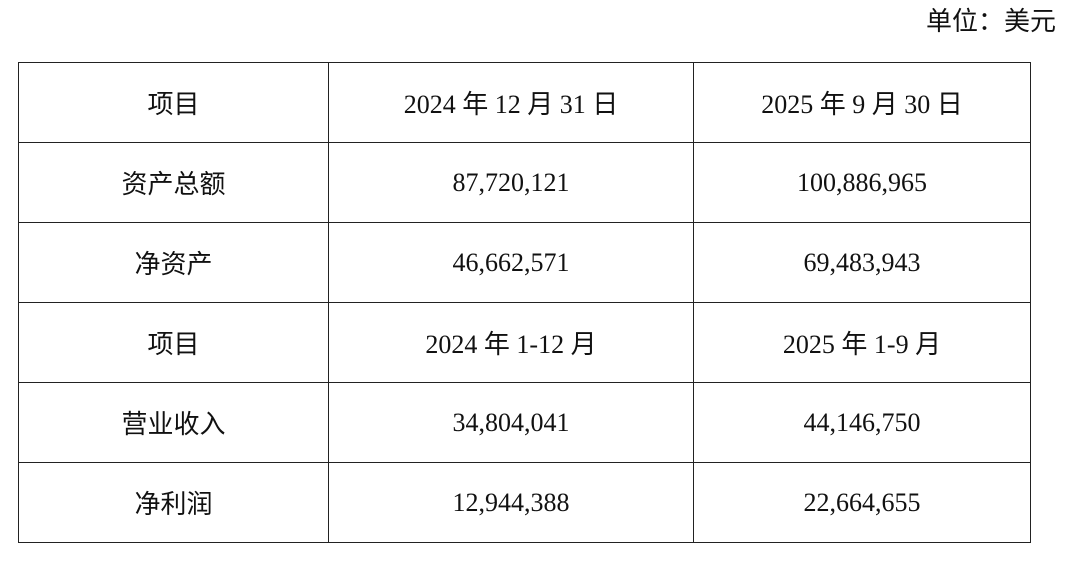  I want to click on row-label: 净利润, so click(173, 502).